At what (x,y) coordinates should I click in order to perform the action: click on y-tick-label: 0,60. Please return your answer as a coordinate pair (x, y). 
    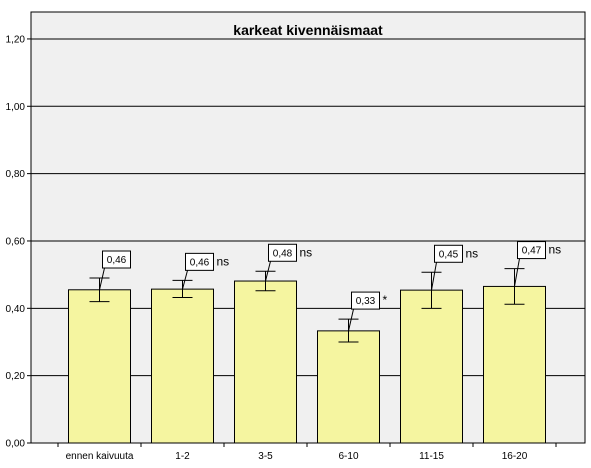
    Looking at the image, I should click on (16, 241).